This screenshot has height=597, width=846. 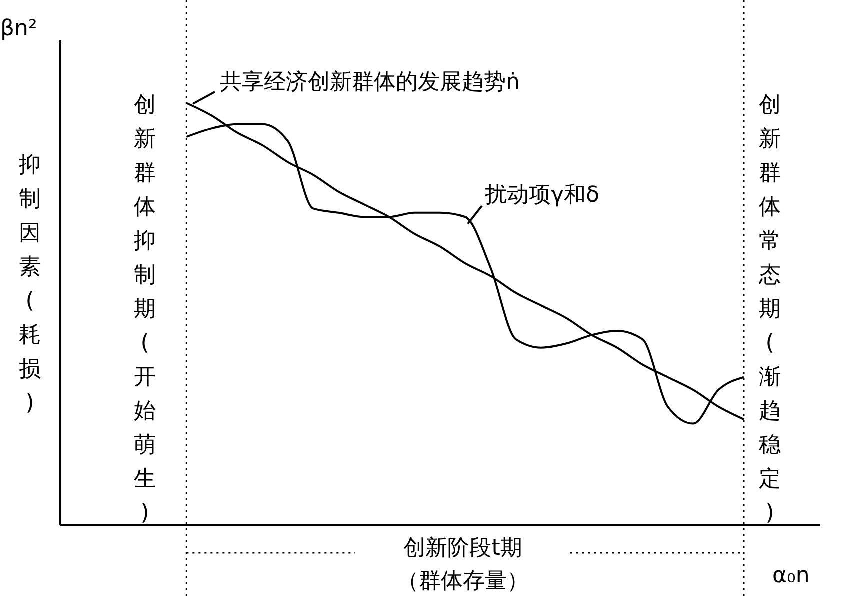 What do you see at coordinates (370, 82) in the screenshot?
I see `series-label: 共享经济创新群体的发展趋势ṅ` at bounding box center [370, 82].